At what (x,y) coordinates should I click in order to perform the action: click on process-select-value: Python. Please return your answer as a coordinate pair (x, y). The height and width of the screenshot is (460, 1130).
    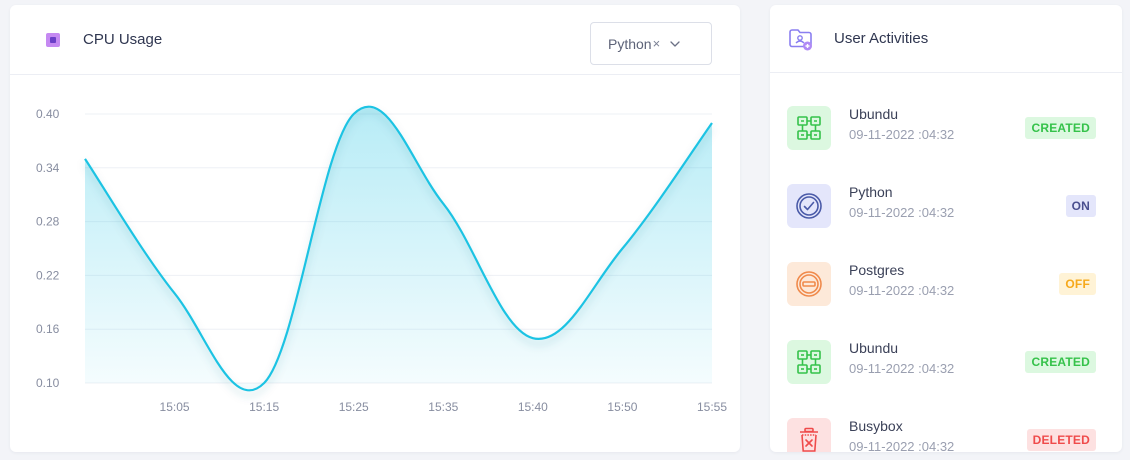
    Looking at the image, I should click on (630, 43).